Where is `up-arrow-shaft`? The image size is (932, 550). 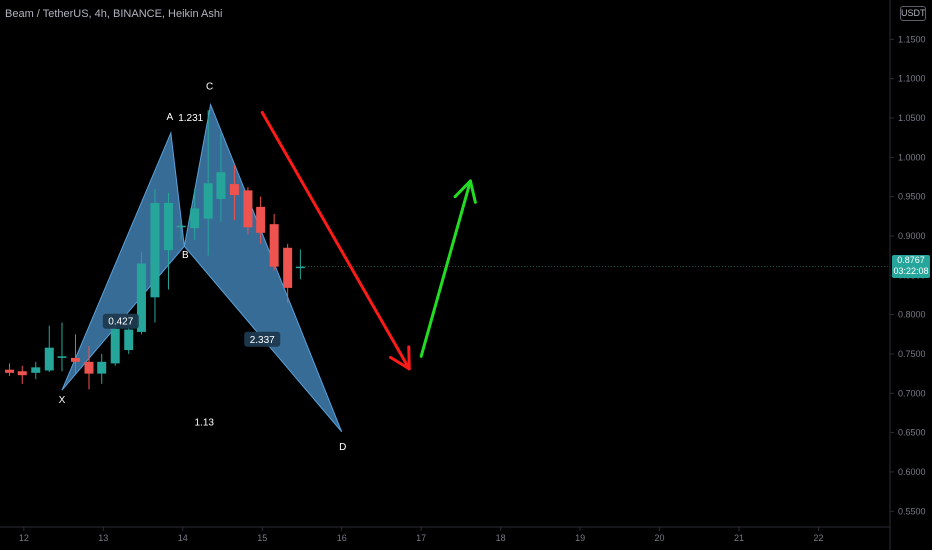
up-arrow-shaft is located at coordinates (445, 268).